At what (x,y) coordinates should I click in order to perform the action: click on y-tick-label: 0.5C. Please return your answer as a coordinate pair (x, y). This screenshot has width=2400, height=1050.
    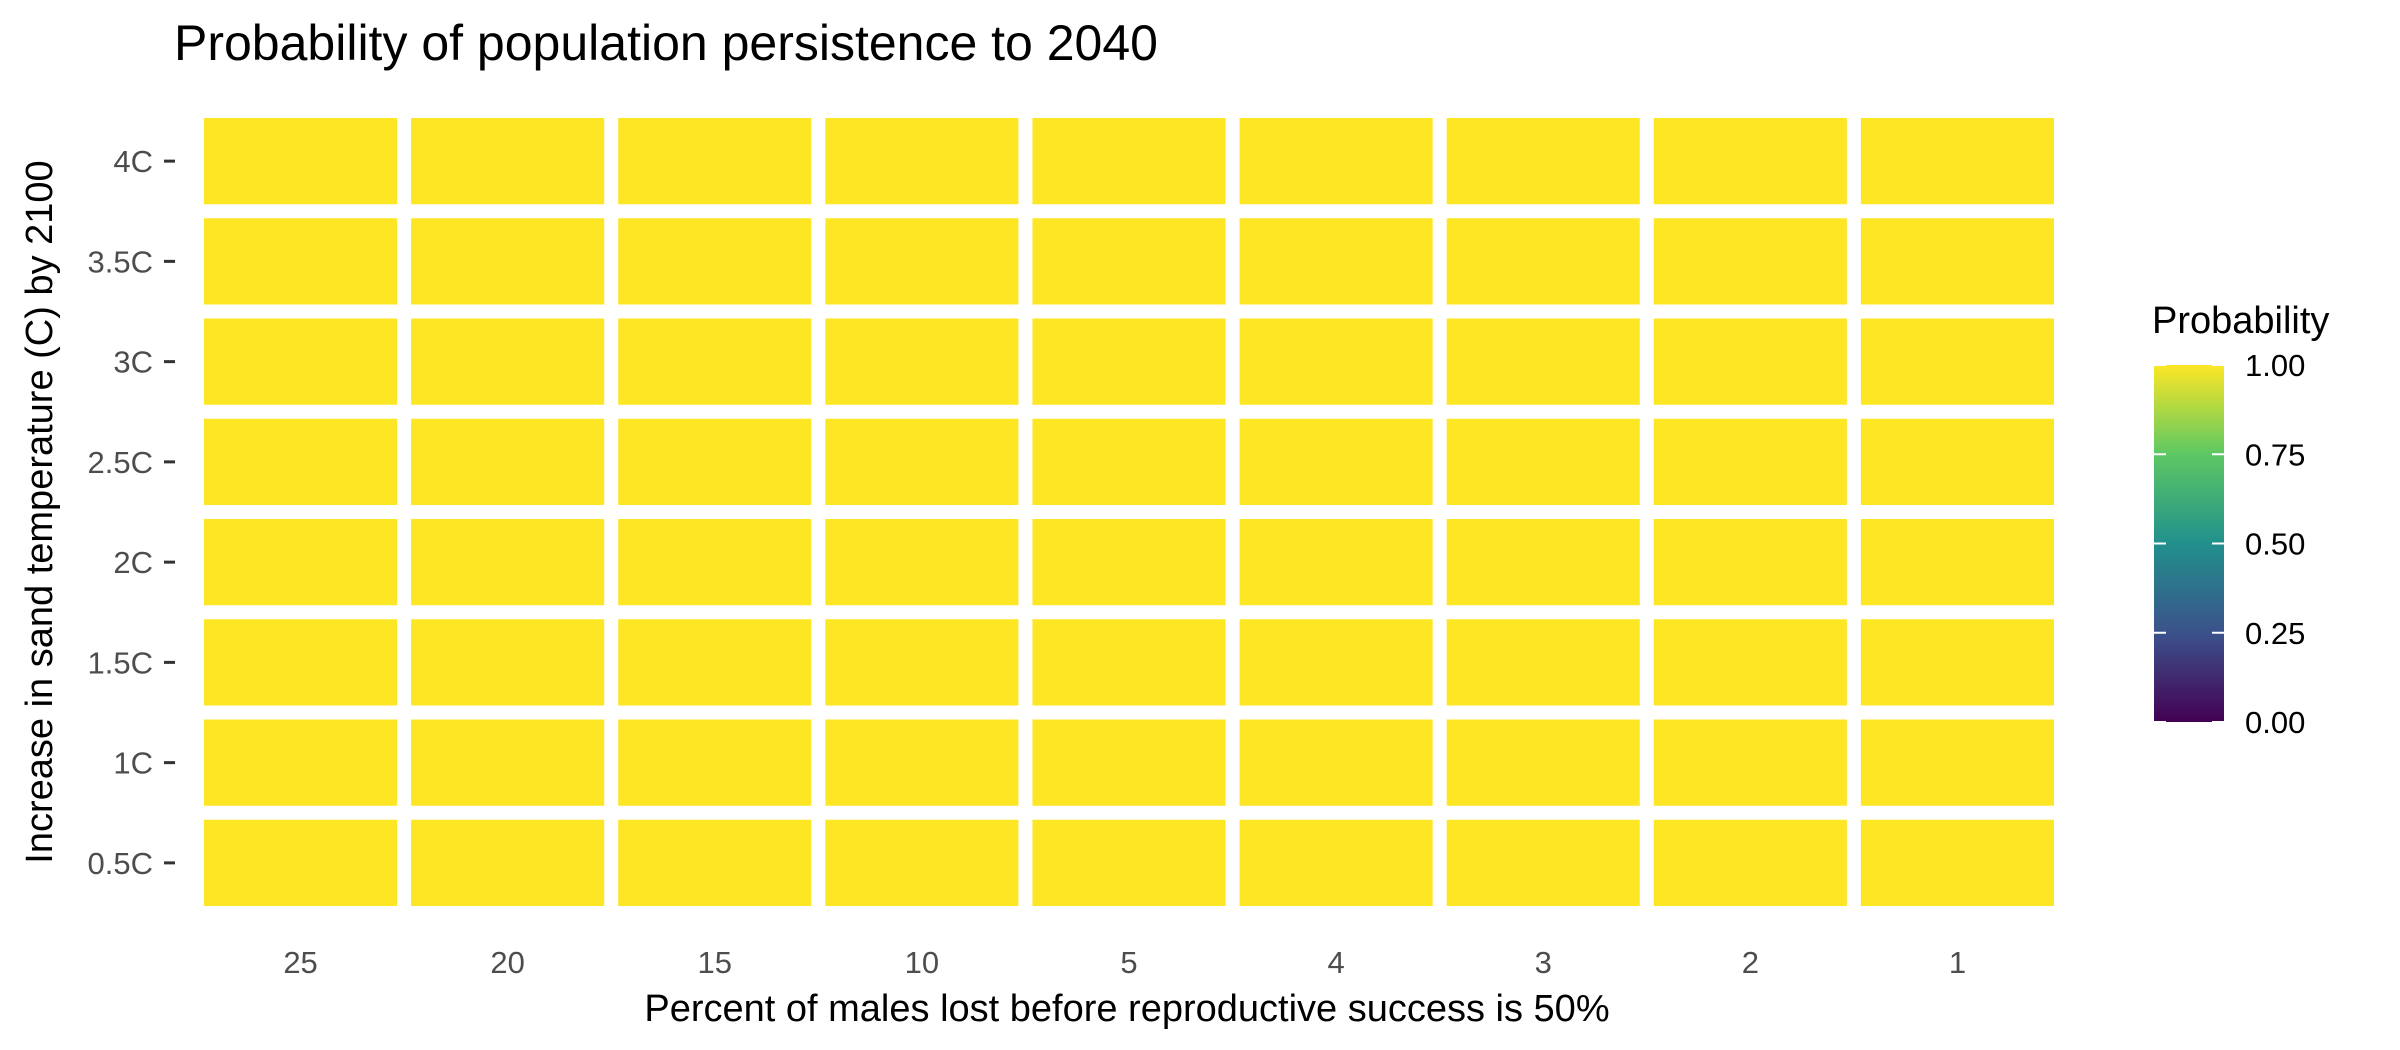
    Looking at the image, I should click on (120, 863).